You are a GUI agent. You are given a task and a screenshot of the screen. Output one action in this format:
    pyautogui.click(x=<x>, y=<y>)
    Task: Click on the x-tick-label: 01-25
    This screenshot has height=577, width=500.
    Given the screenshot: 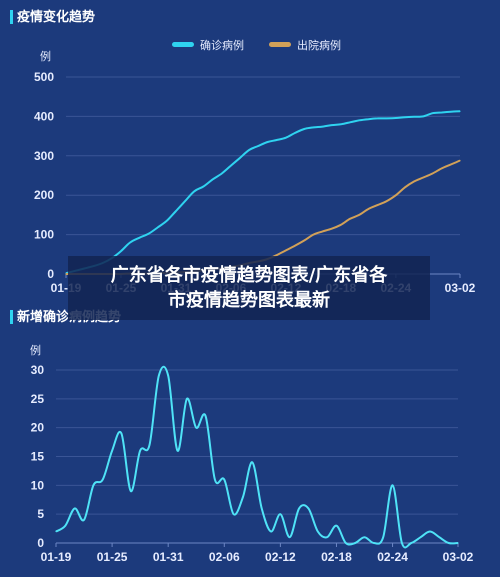 What is the action you would take?
    pyautogui.click(x=112, y=557)
    